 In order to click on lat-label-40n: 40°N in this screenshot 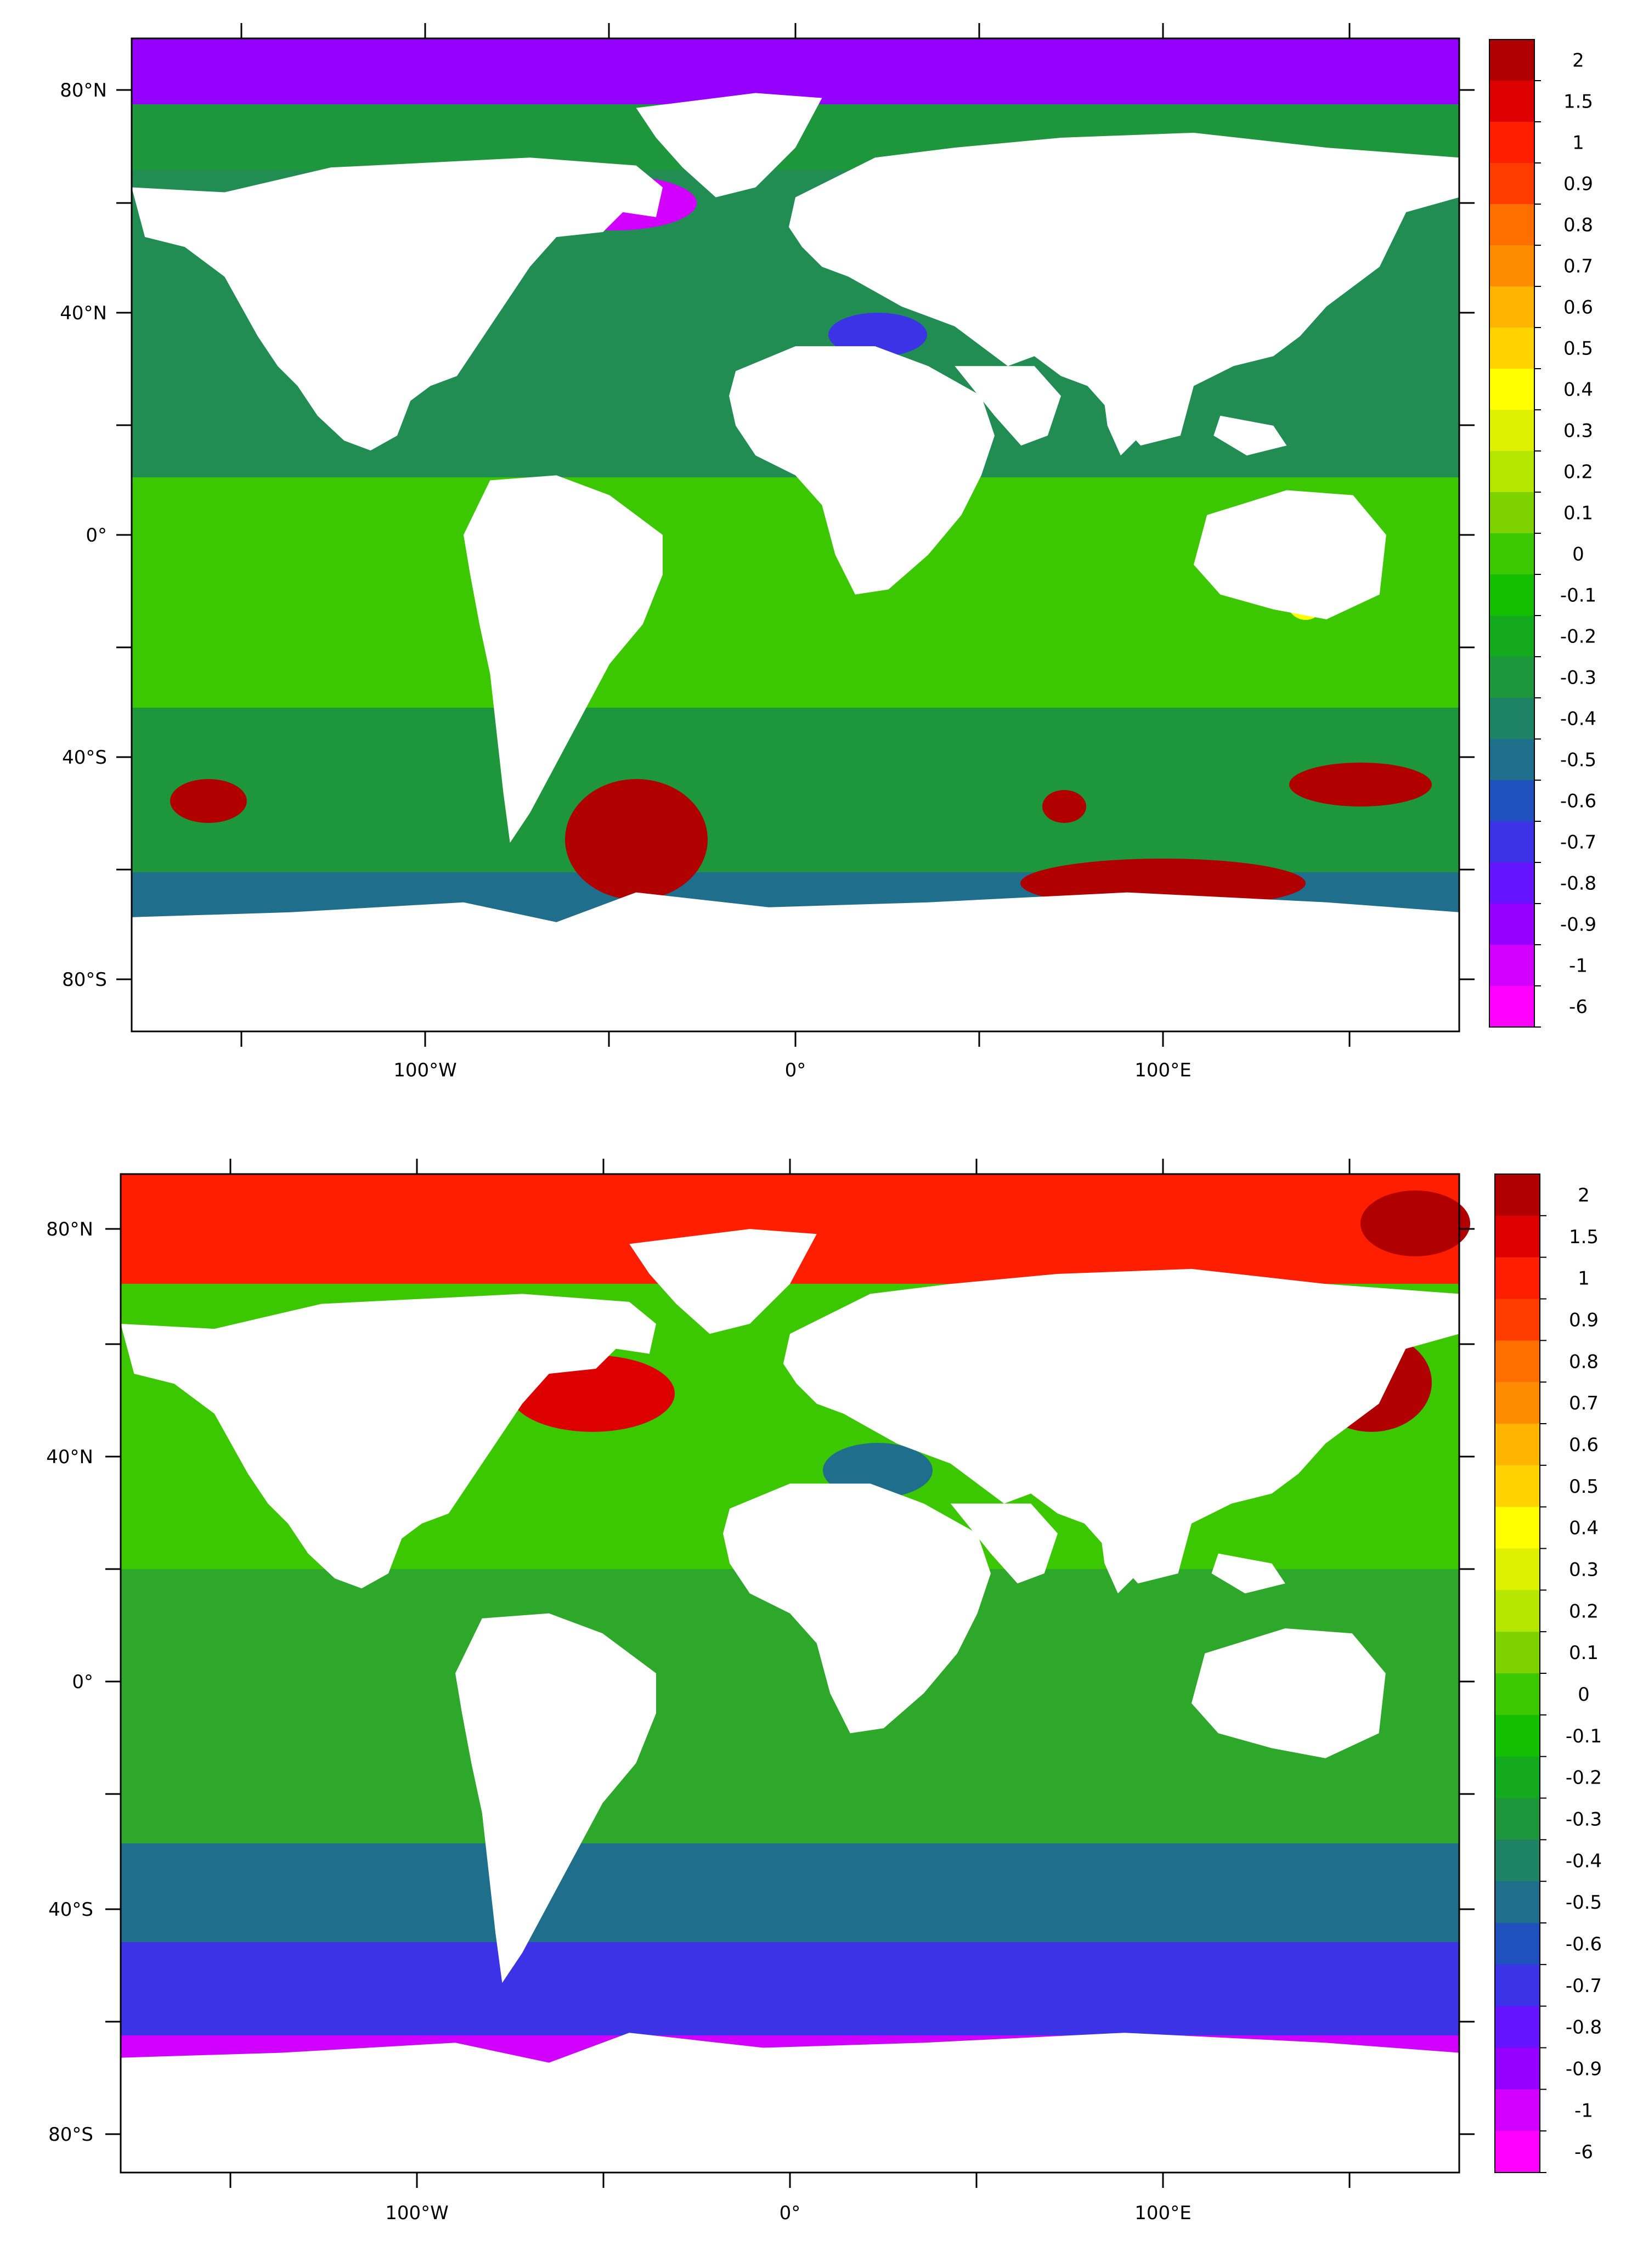, I will do `click(69, 1457)`.